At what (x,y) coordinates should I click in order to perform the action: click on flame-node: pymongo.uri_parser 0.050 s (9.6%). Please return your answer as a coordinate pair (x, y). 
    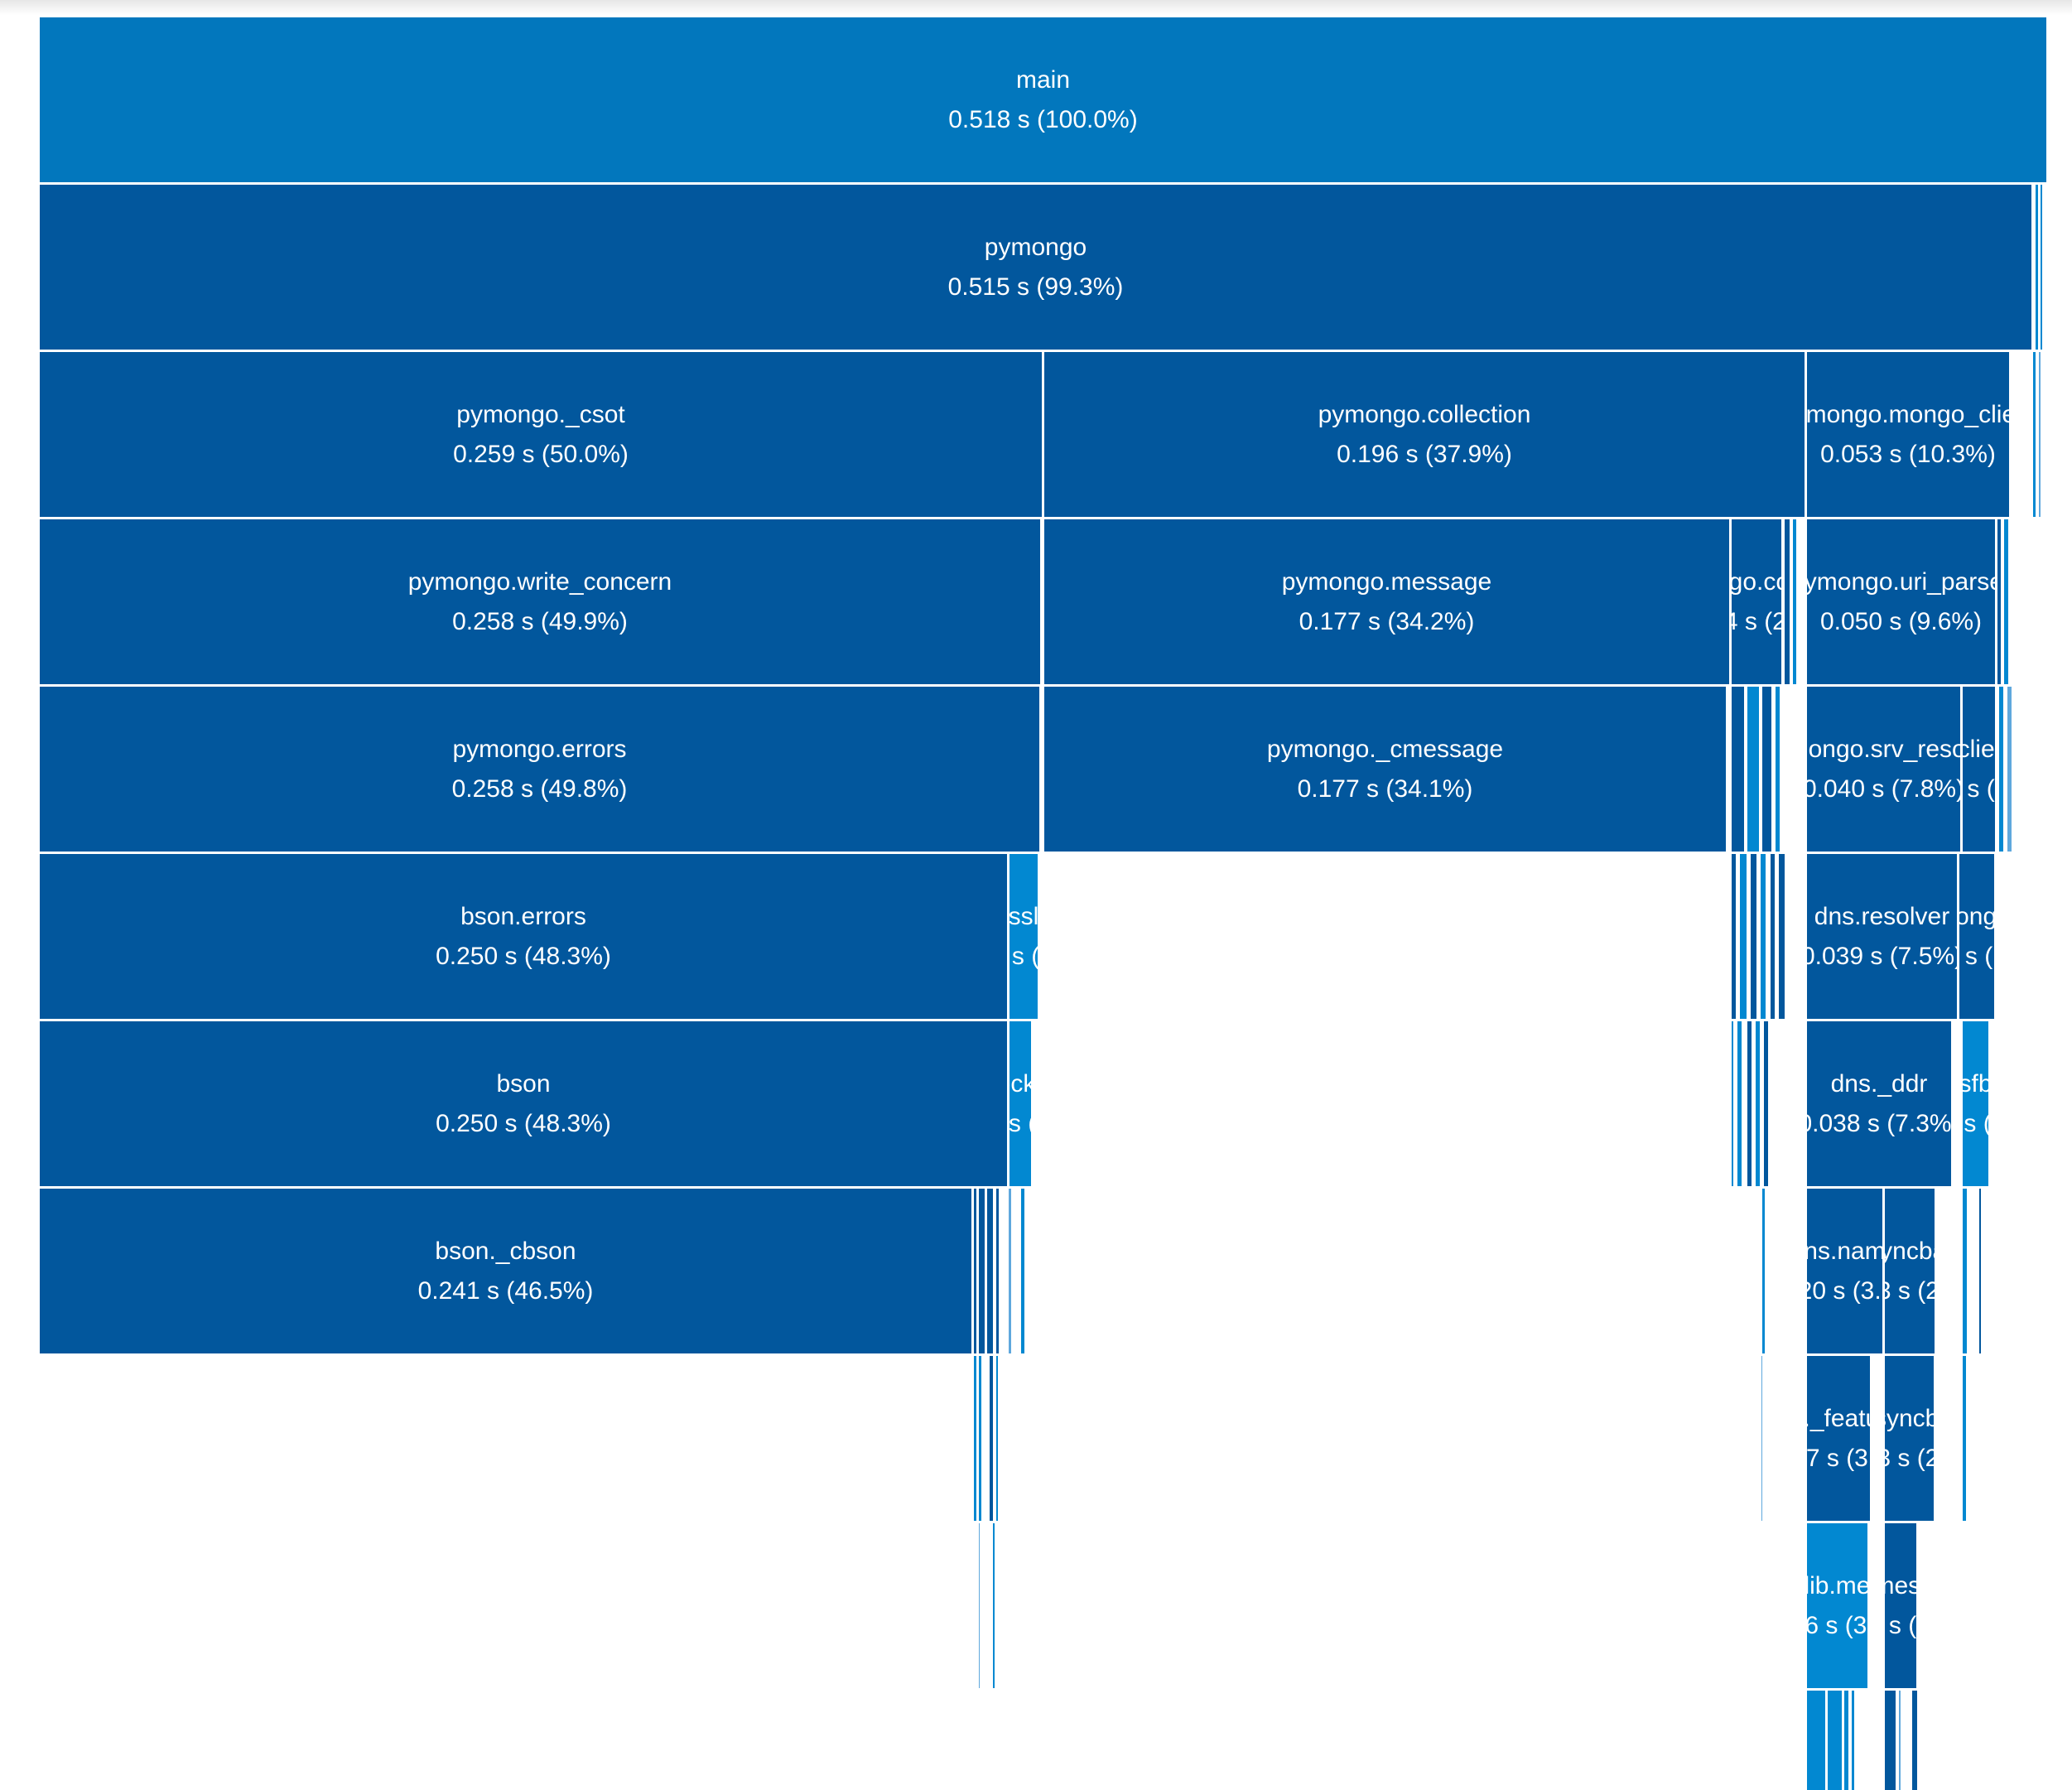
    Looking at the image, I should click on (1902, 601).